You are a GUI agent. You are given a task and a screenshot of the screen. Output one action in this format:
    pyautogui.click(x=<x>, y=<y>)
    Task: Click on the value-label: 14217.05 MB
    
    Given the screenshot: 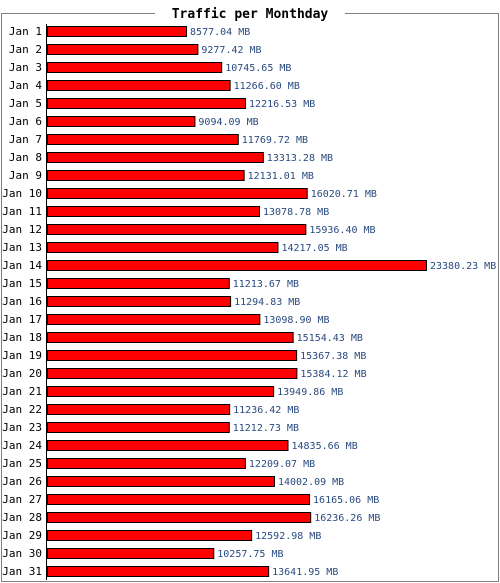 What is the action you would take?
    pyautogui.click(x=314, y=248)
    